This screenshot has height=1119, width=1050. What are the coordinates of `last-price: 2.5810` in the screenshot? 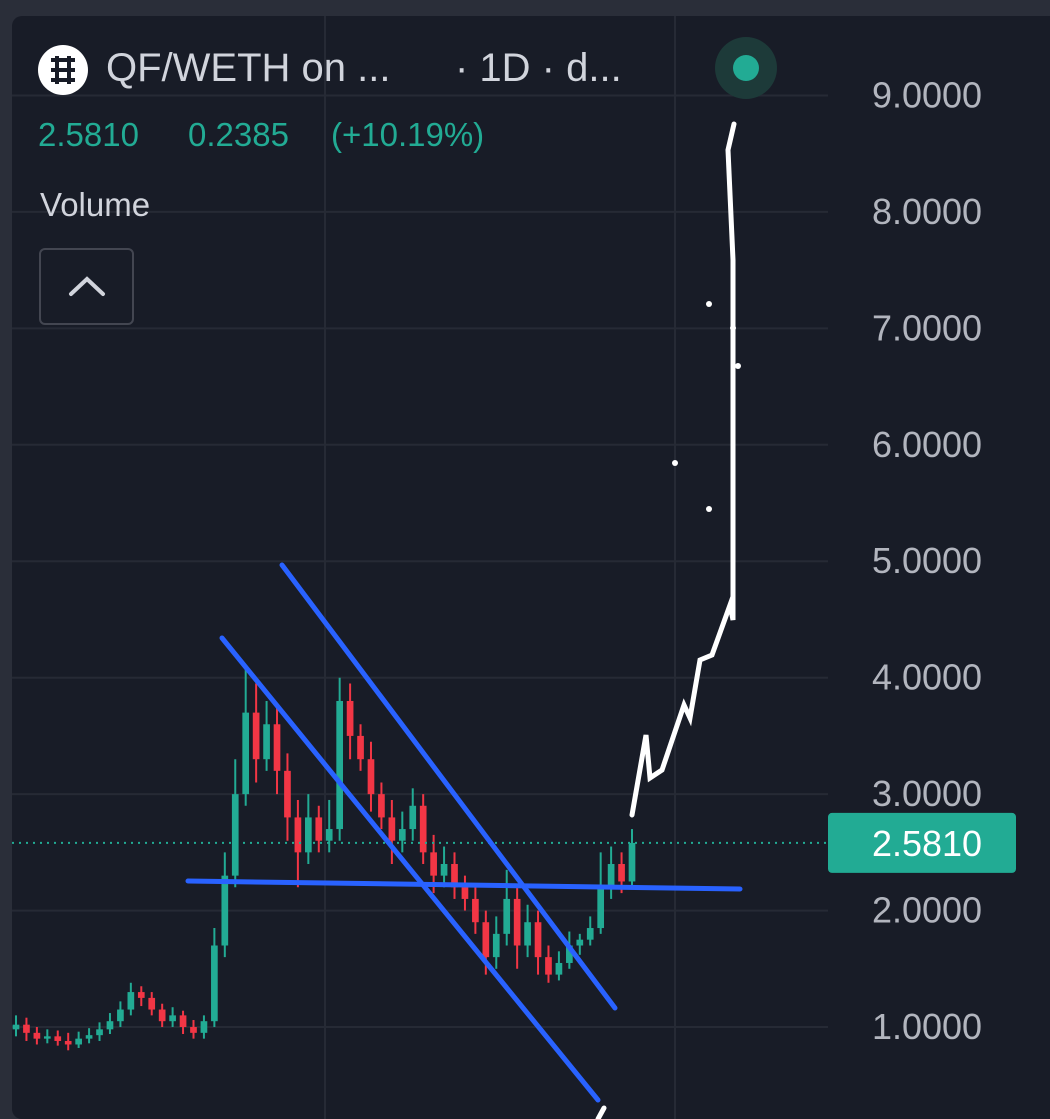 It's located at (88, 134).